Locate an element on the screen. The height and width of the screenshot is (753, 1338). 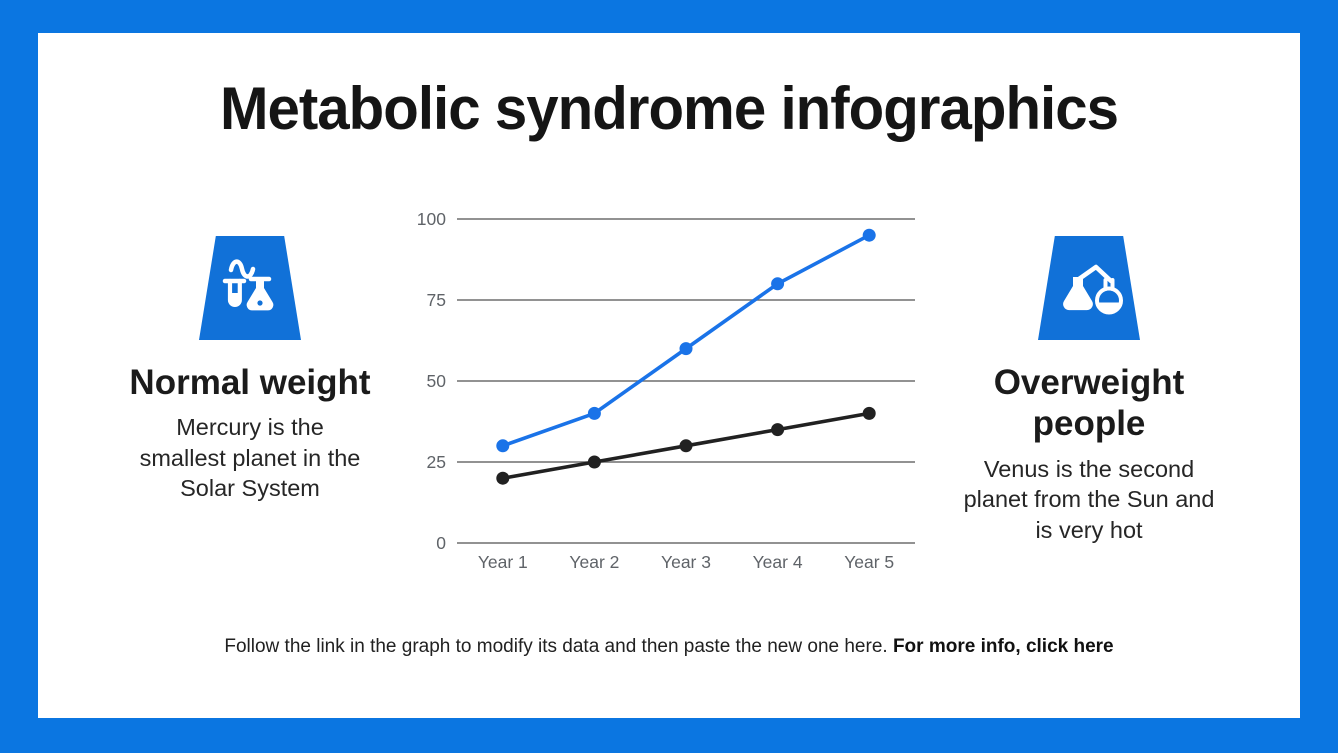
x-tick-label: Year 3 is located at coordinates (686, 562).